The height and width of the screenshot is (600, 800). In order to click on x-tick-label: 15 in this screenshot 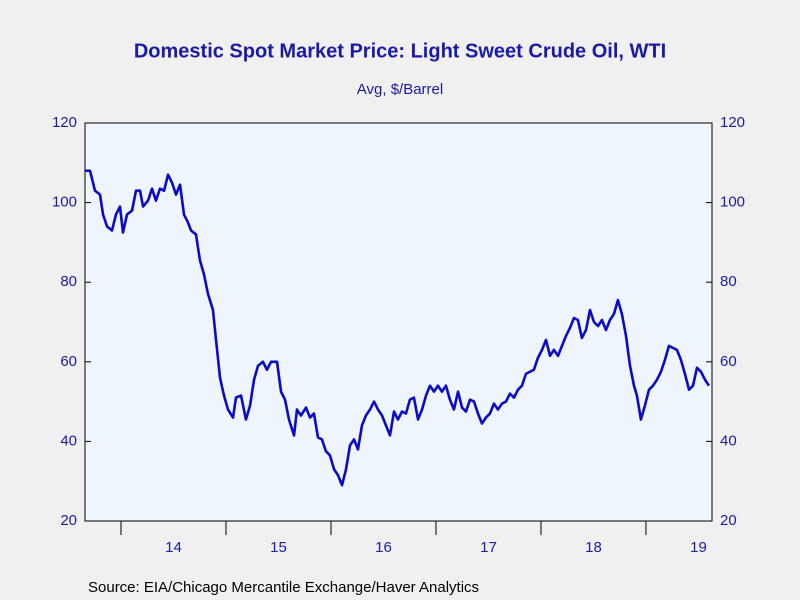, I will do `click(278, 547)`.